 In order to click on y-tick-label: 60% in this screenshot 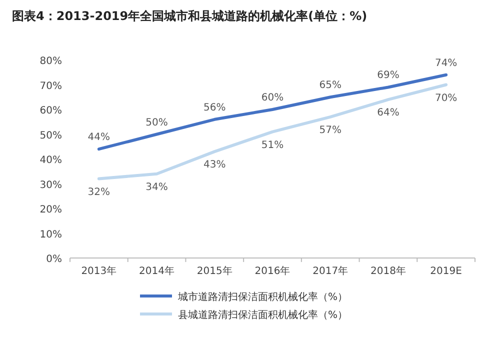, I will do `click(51, 111)`.